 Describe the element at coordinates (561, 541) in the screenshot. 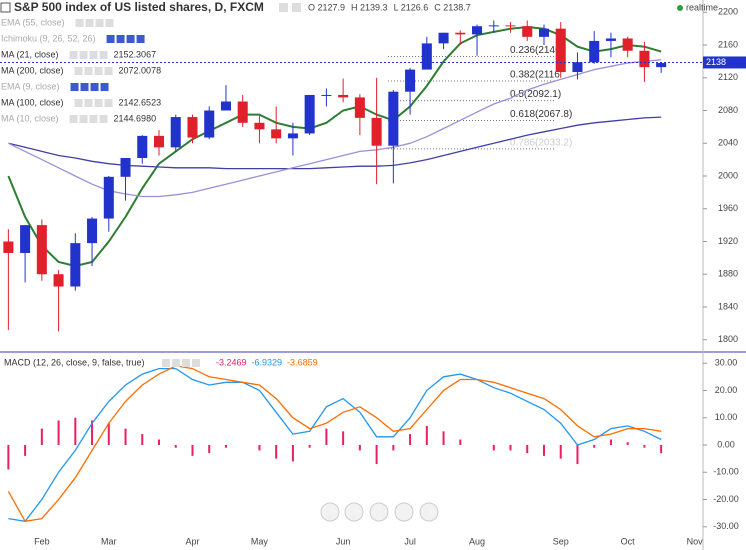

I see `x-tick-label: Sep` at that location.